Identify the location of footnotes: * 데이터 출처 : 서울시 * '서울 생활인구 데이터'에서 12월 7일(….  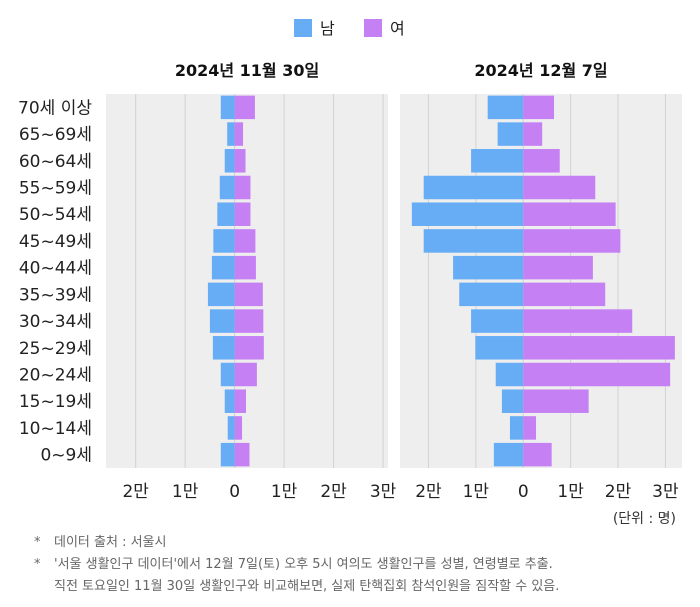
(364, 565).